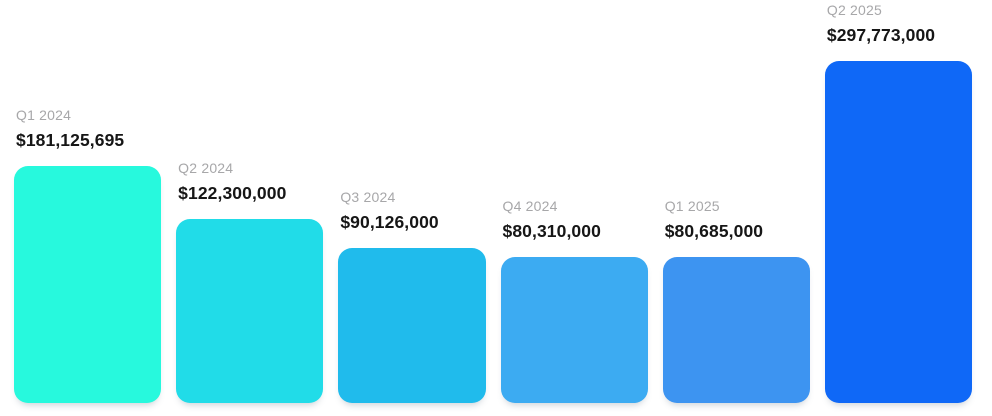 This screenshot has width=992, height=416. I want to click on bar-value-label: $80,685,000, so click(714, 231).